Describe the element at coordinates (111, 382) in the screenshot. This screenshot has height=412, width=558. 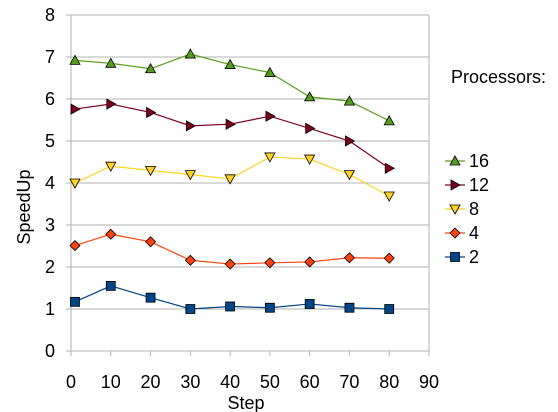
I see `x-tick-label: 10` at that location.